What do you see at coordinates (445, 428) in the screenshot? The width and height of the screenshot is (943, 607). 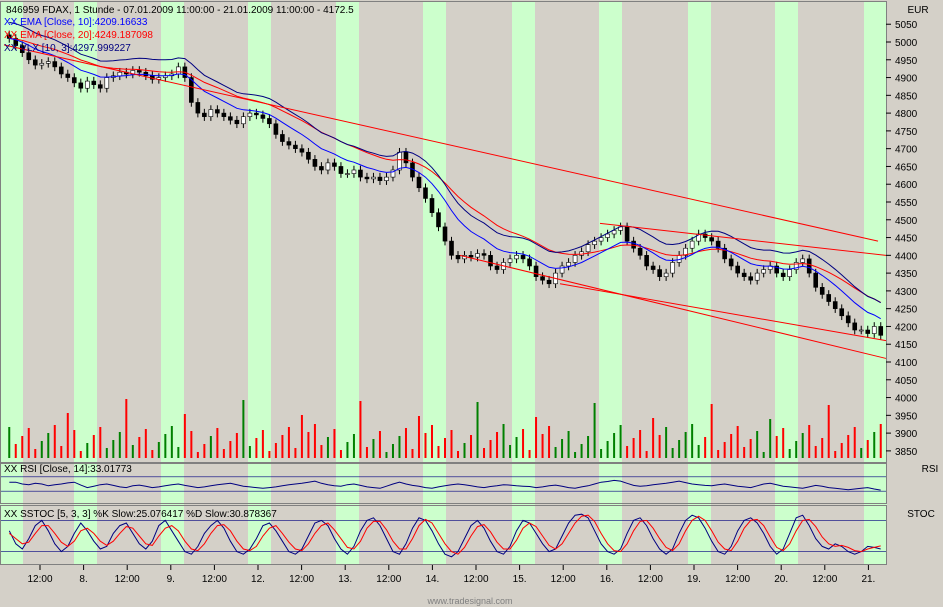 I see `volume-bars` at bounding box center [445, 428].